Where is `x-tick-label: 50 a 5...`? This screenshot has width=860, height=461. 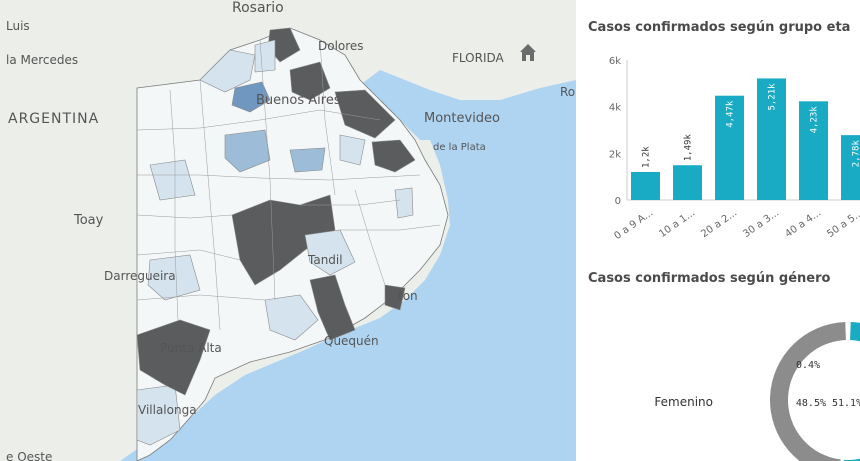
x-tick-label: 50 a 5... is located at coordinates (842, 223).